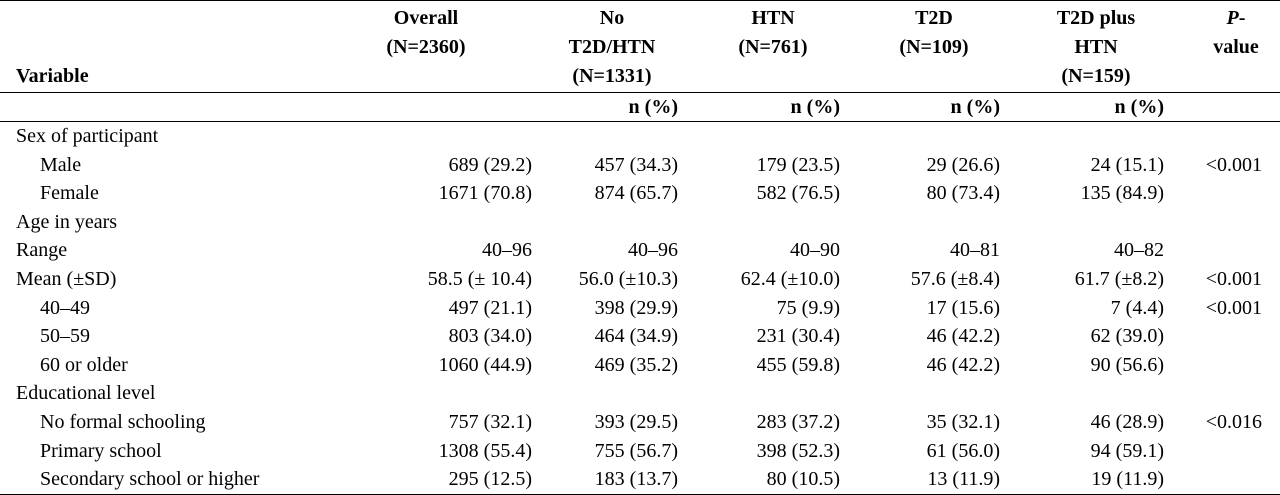 The image size is (1280, 495). I want to click on header-t2d-line1: T2D, so click(934, 18).